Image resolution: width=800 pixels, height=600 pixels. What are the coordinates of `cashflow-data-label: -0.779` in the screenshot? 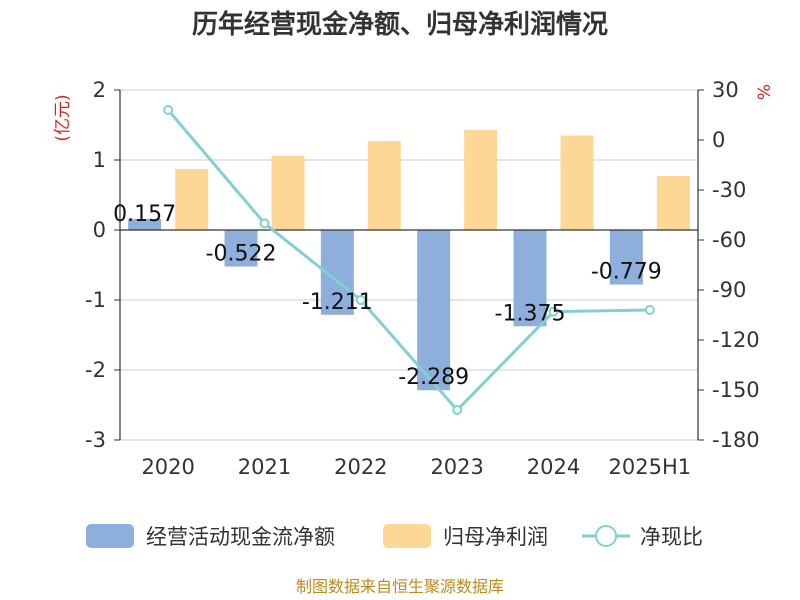 It's located at (626, 272).